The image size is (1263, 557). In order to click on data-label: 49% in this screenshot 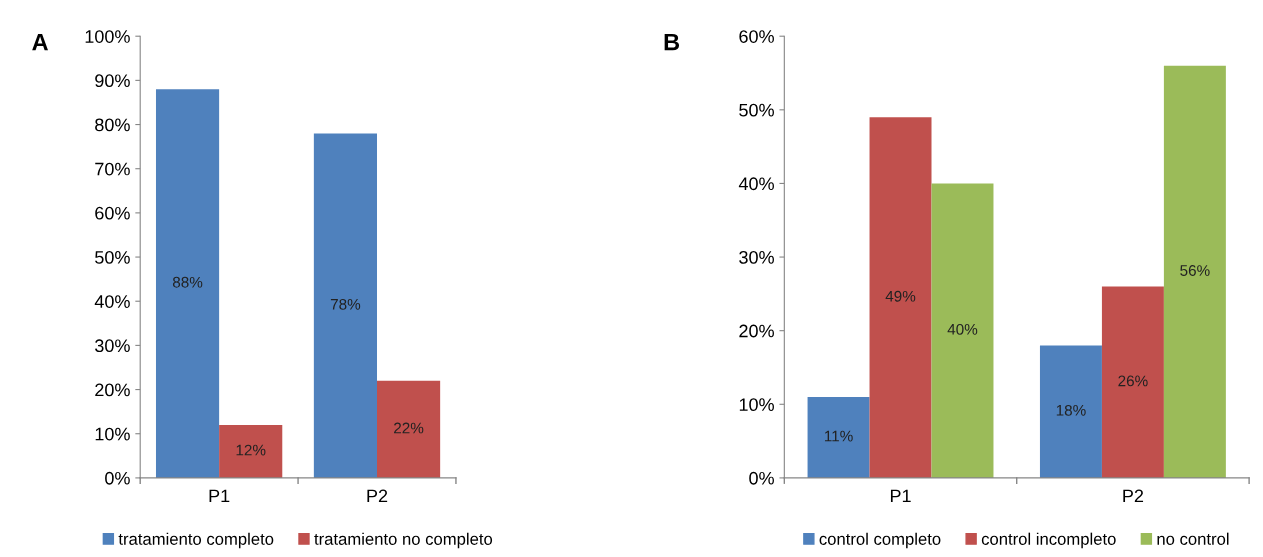, I will do `click(900, 296)`.